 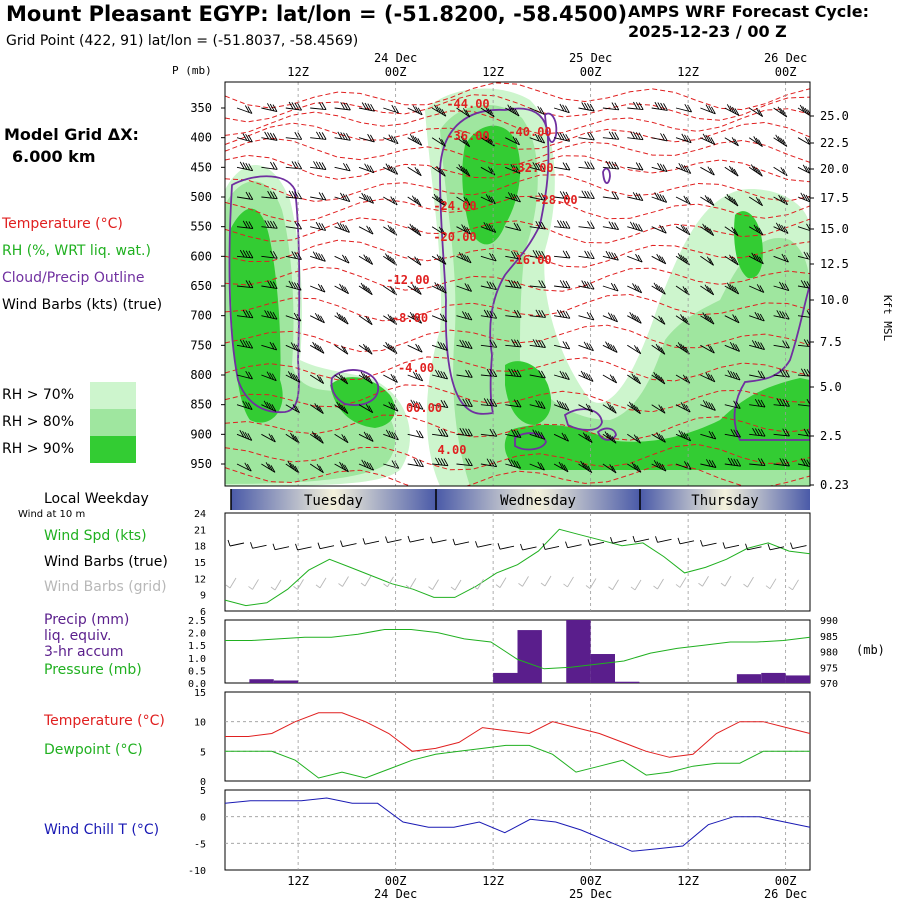 What do you see at coordinates (104, 721) in the screenshot?
I see `temperature-label: Temperature (°C)` at bounding box center [104, 721].